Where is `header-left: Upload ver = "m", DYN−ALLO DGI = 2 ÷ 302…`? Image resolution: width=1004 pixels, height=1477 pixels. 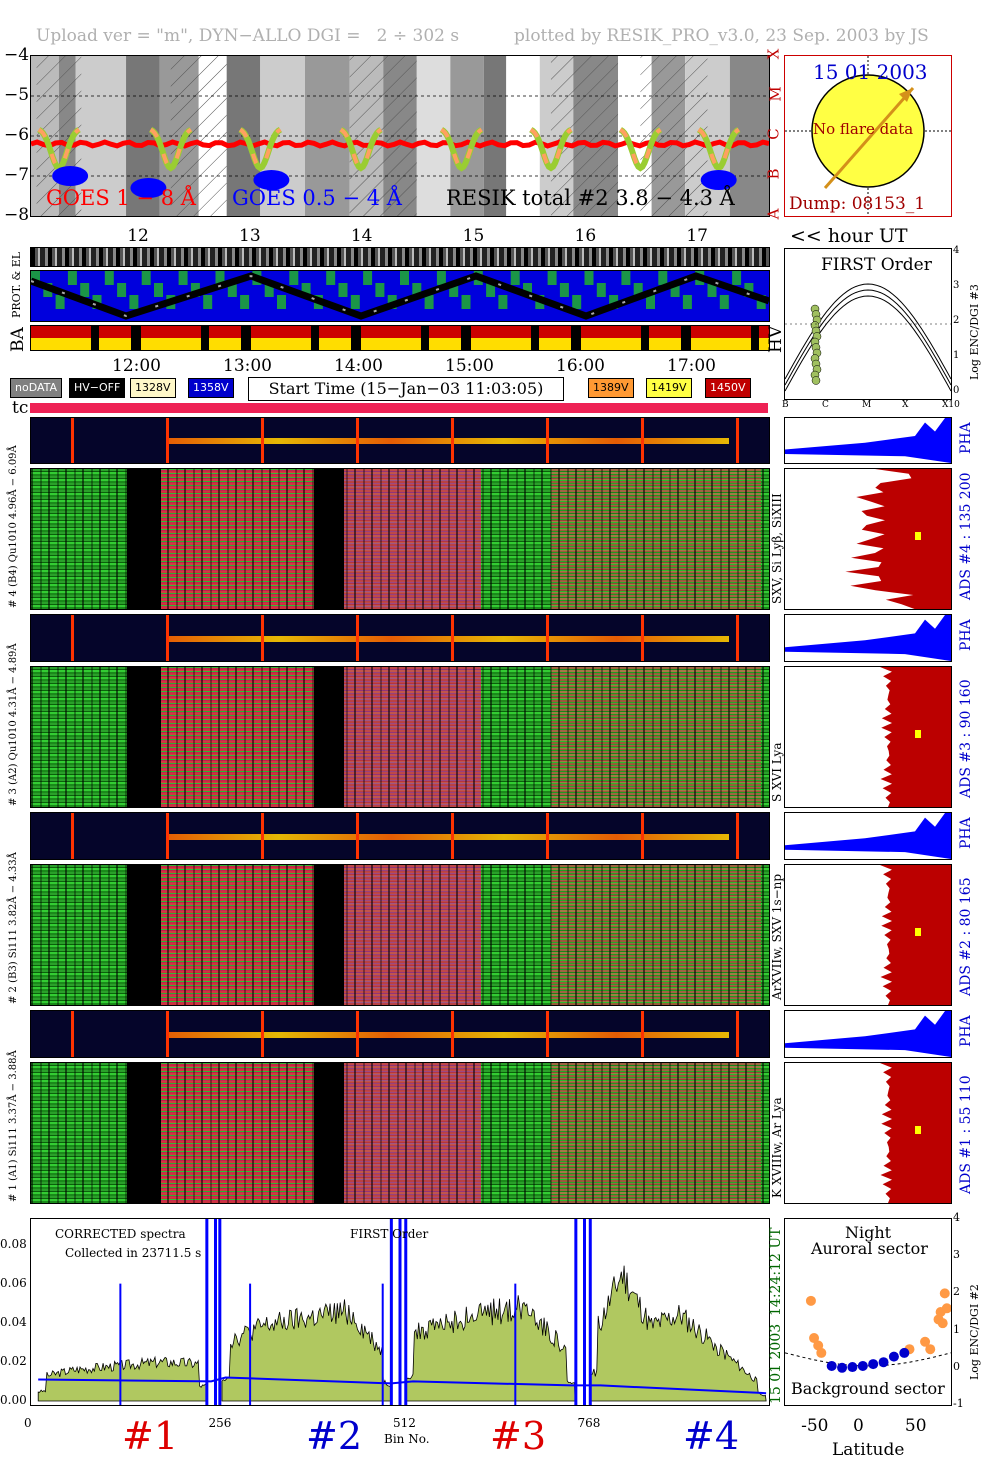
header-left: Upload ver = "m", DYN−ALLO DGI = 2 ÷ 302… is located at coordinates (248, 36).